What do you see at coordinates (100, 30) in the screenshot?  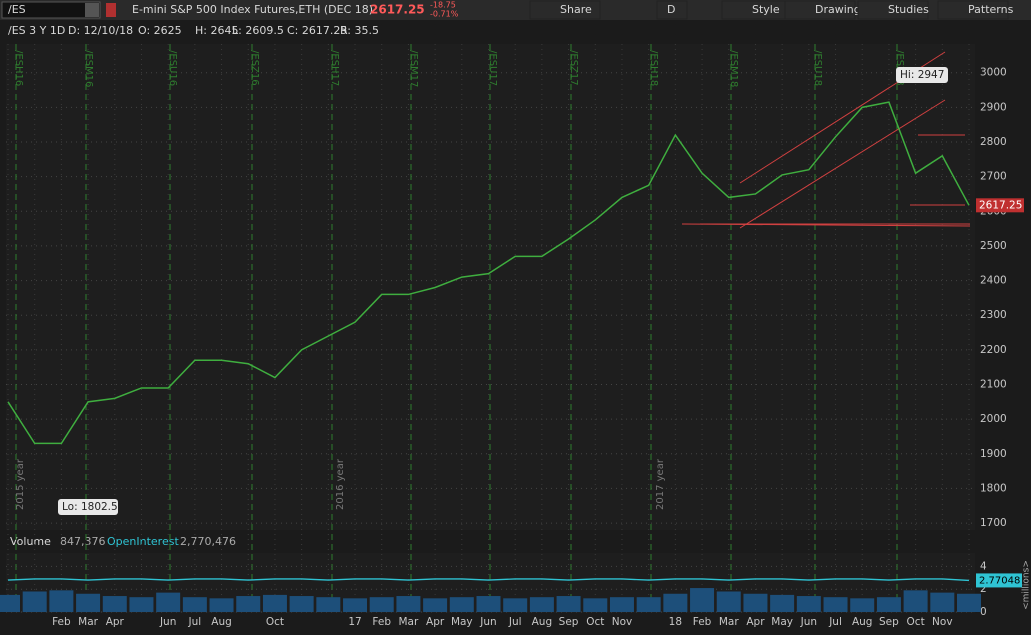 I see `info-item: D: 12/10/18` at bounding box center [100, 30].